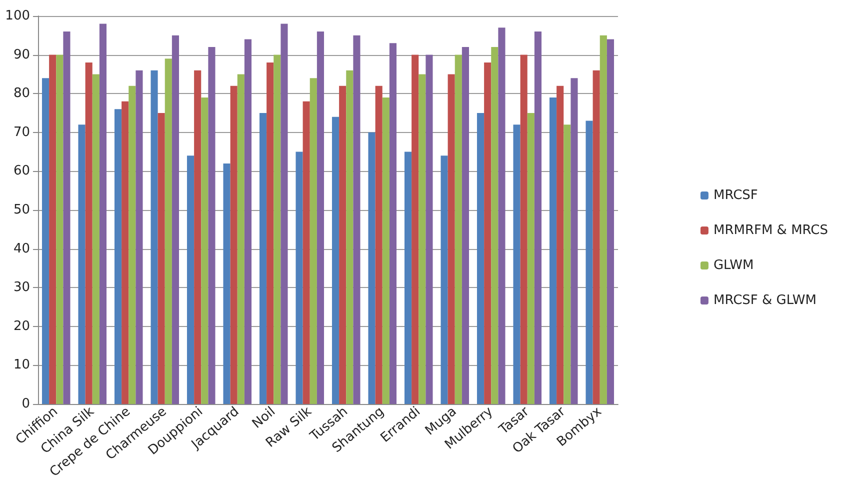 The height and width of the screenshot is (496, 843). Describe the element at coordinates (735, 195) in the screenshot. I see `legend-label: MRCSF` at that location.